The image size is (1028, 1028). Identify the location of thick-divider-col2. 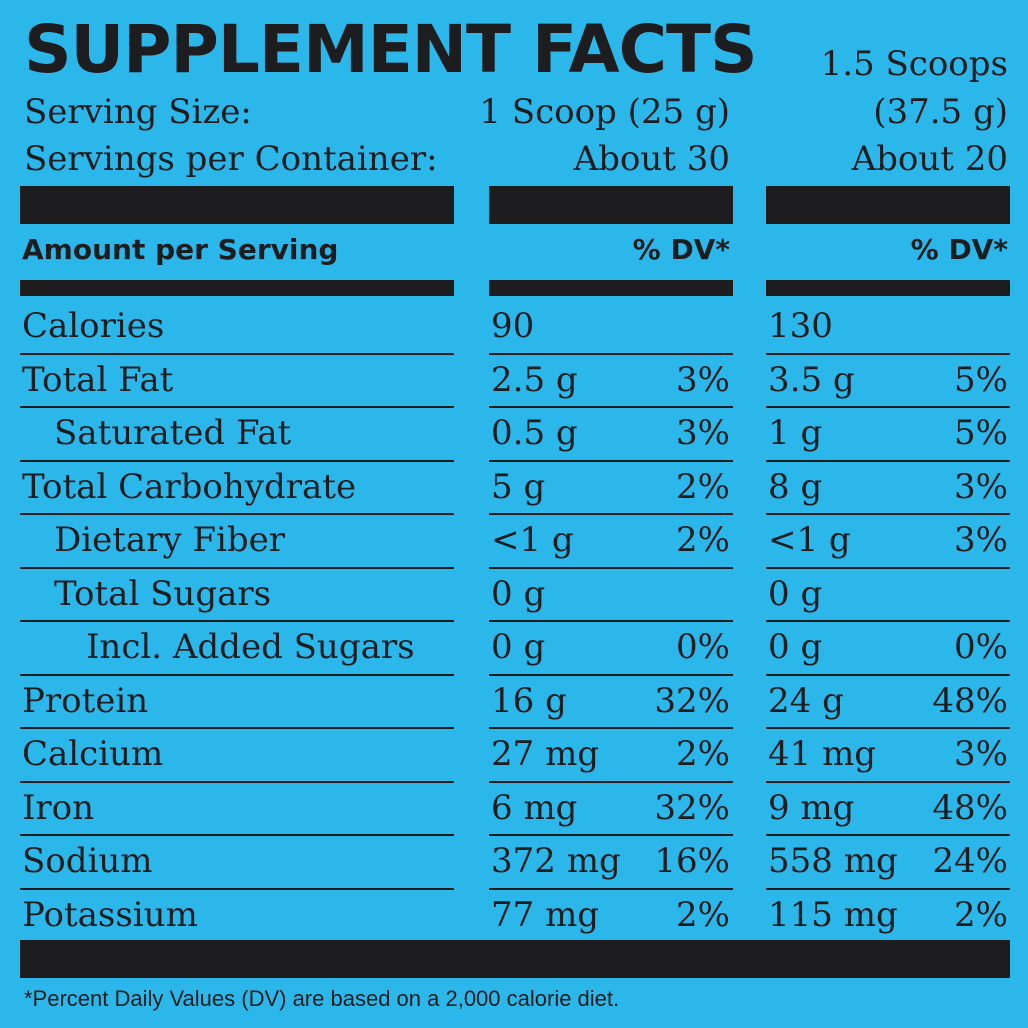
(888, 205).